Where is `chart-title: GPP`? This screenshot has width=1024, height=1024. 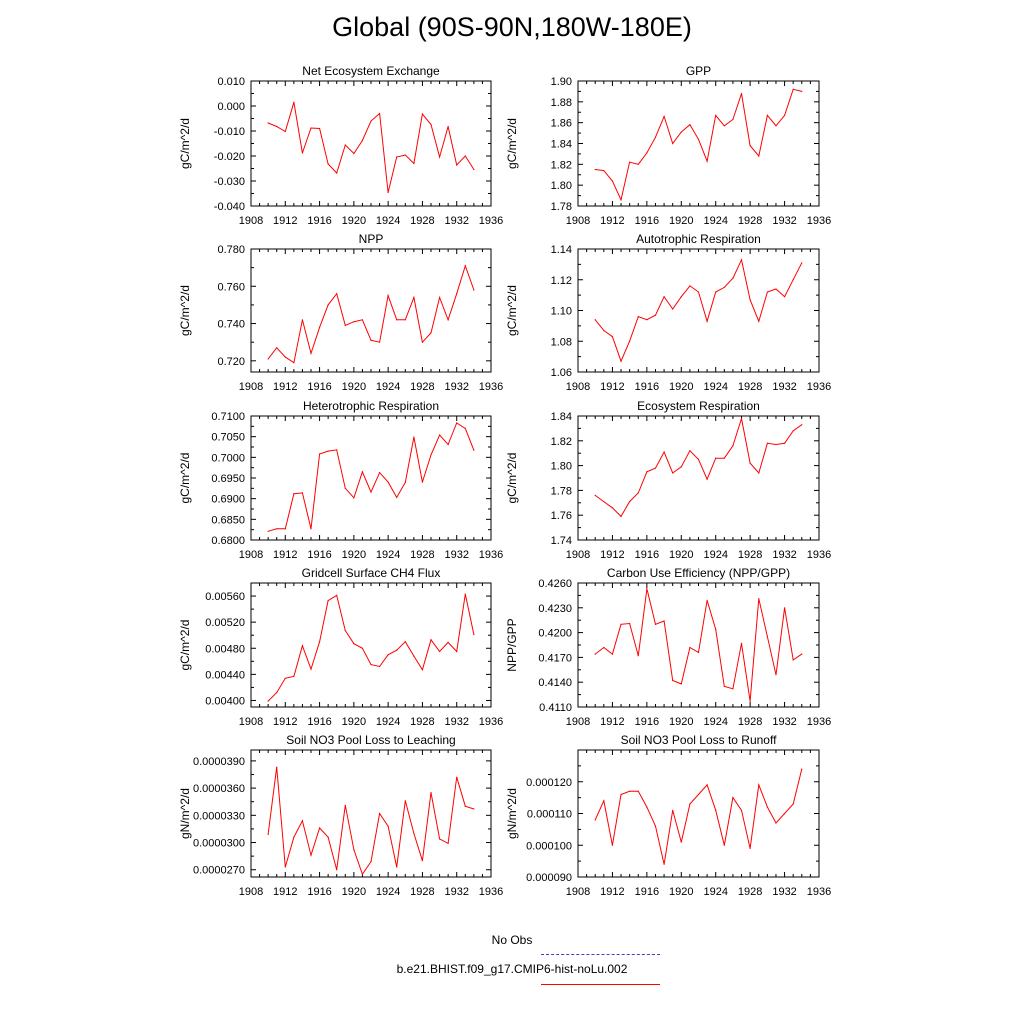 chart-title: GPP is located at coordinates (698, 71).